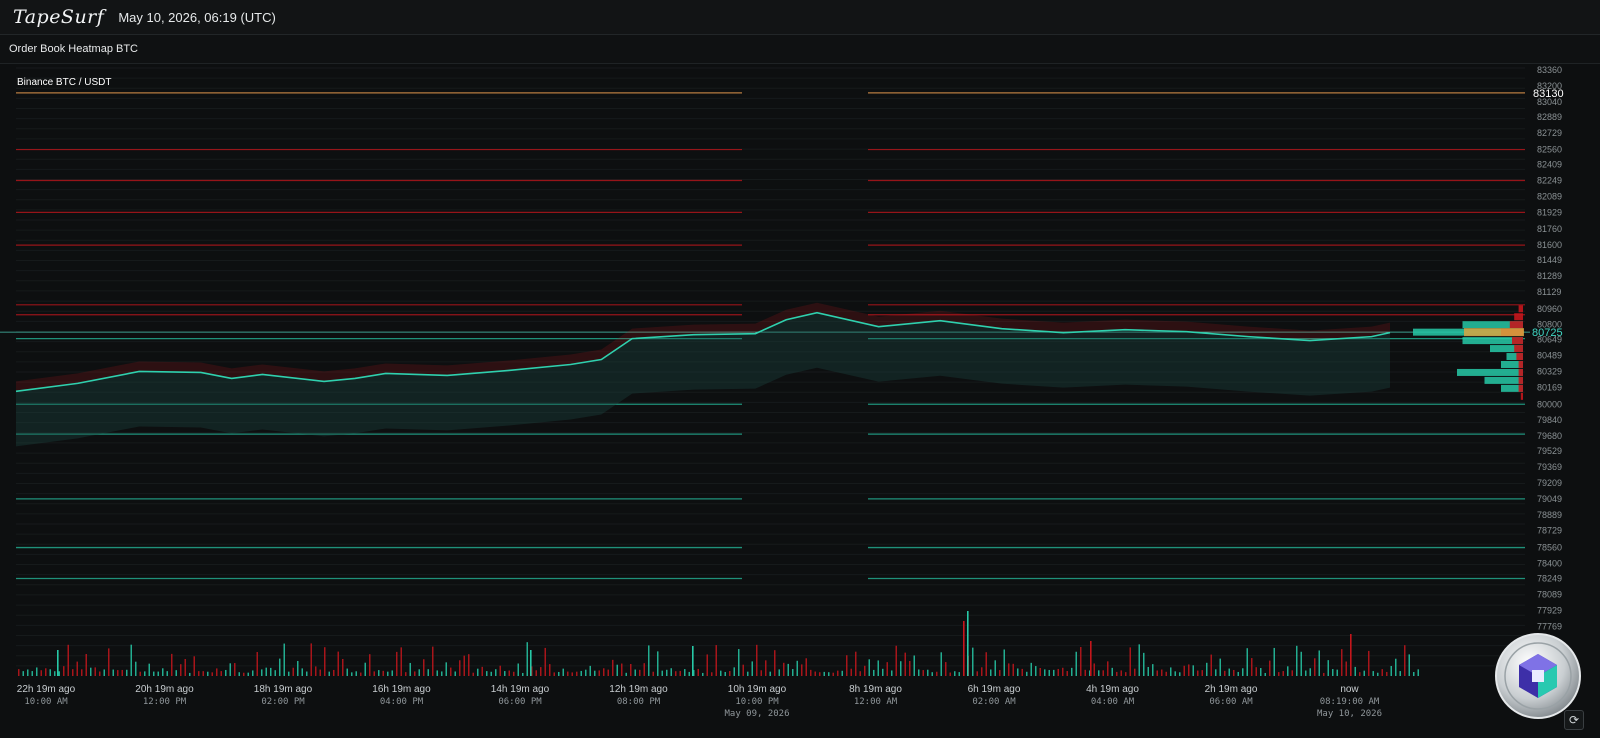 Image resolution: width=1600 pixels, height=738 pixels. Describe the element at coordinates (1494, 332) in the screenshot. I see `depth-current-bar` at that location.